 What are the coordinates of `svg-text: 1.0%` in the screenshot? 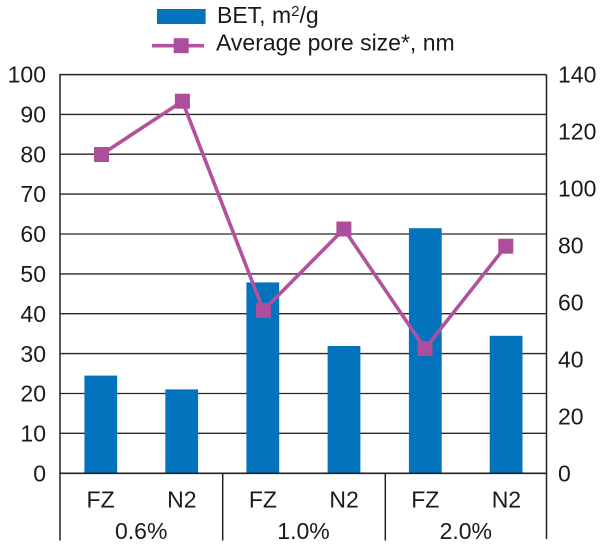 It's located at (303, 531).